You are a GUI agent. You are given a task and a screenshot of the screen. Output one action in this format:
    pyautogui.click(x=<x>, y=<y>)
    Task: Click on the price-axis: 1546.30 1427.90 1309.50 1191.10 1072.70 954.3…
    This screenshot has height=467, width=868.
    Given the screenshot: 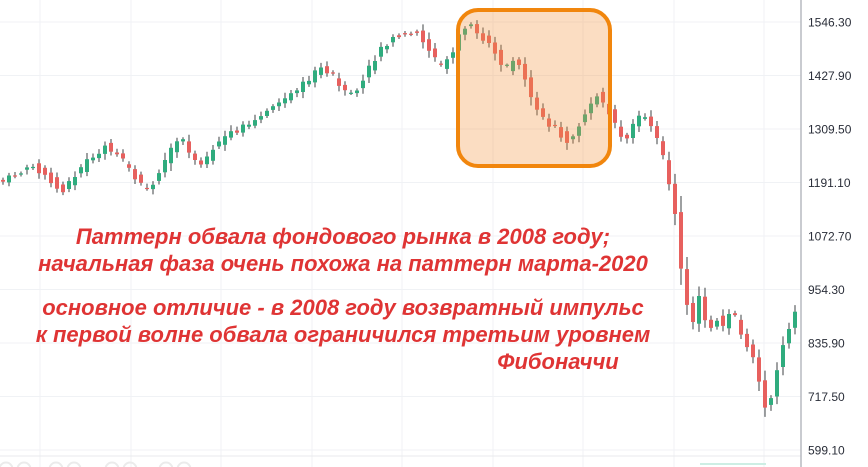 What is the action you would take?
    pyautogui.click(x=834, y=233)
    